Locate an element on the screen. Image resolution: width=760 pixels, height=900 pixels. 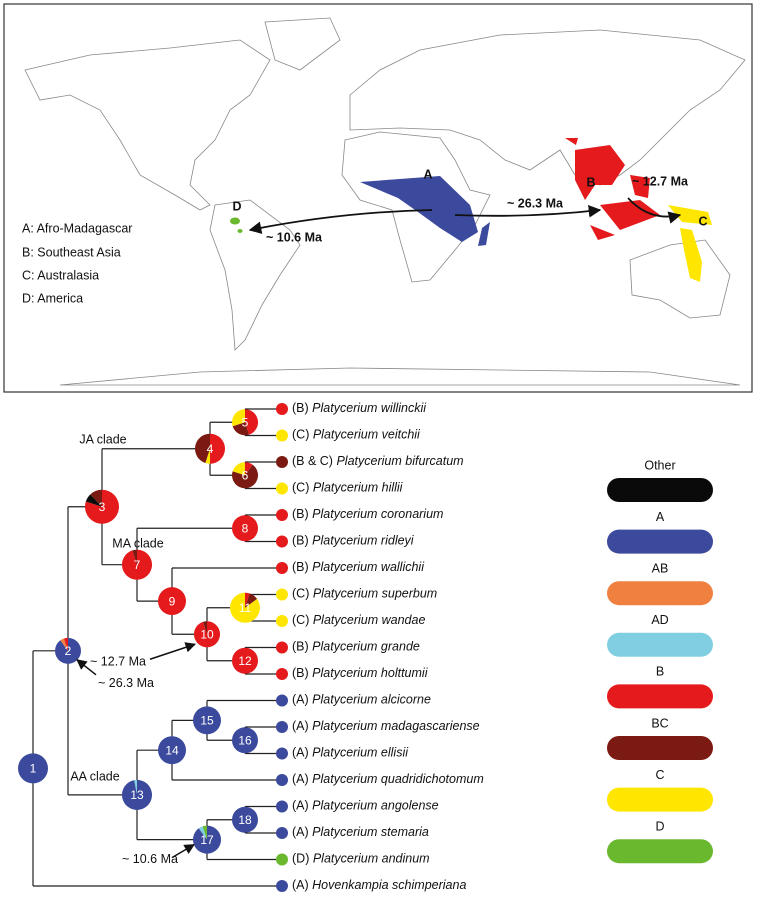
antarctica is located at coordinates (400, 376).